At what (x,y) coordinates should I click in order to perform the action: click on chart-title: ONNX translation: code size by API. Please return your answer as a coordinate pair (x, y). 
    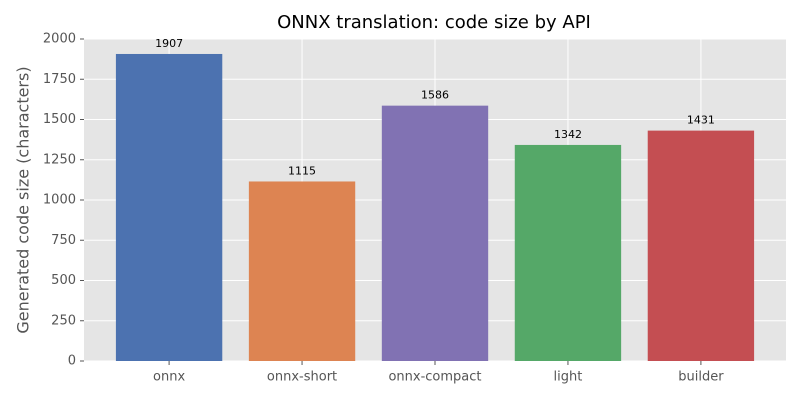
    Looking at the image, I should click on (434, 22).